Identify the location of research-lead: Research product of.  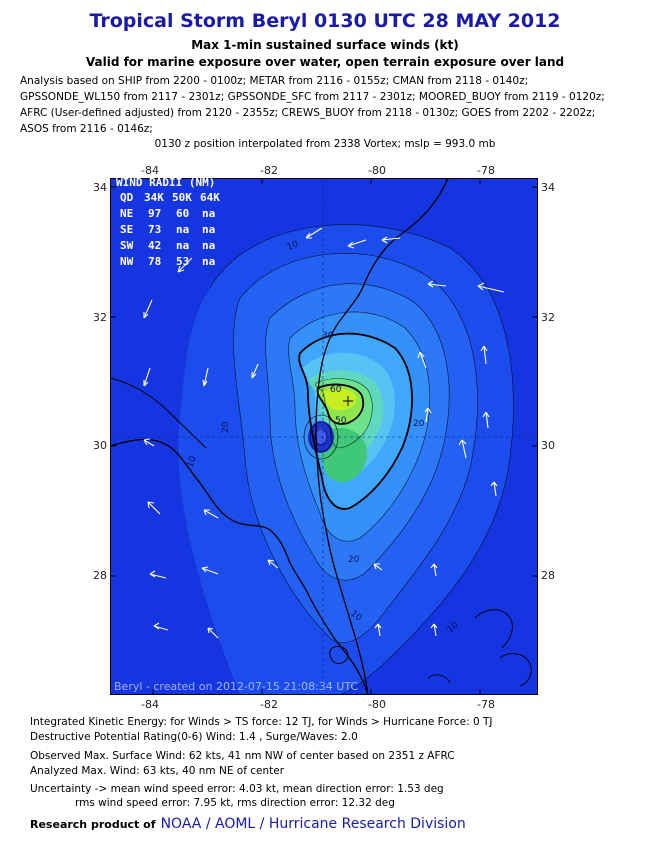
(93, 824).